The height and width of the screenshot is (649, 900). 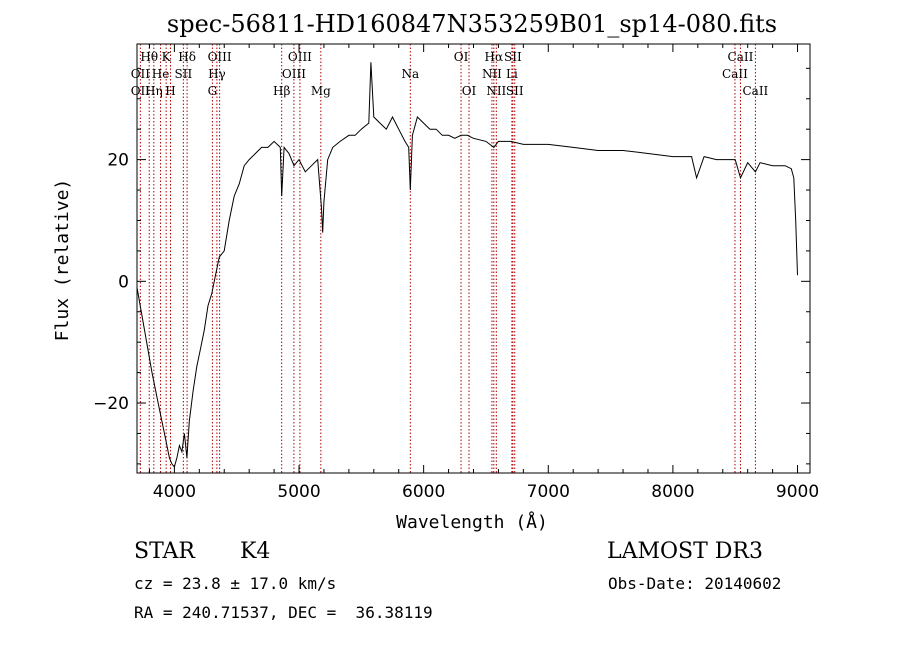 I want to click on line-label: Hη, so click(x=154, y=91).